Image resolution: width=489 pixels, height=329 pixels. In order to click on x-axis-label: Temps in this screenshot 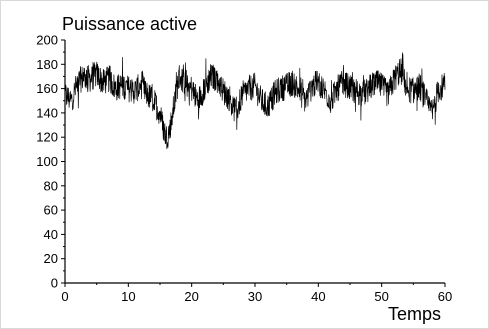, I will do `click(414, 314)`.